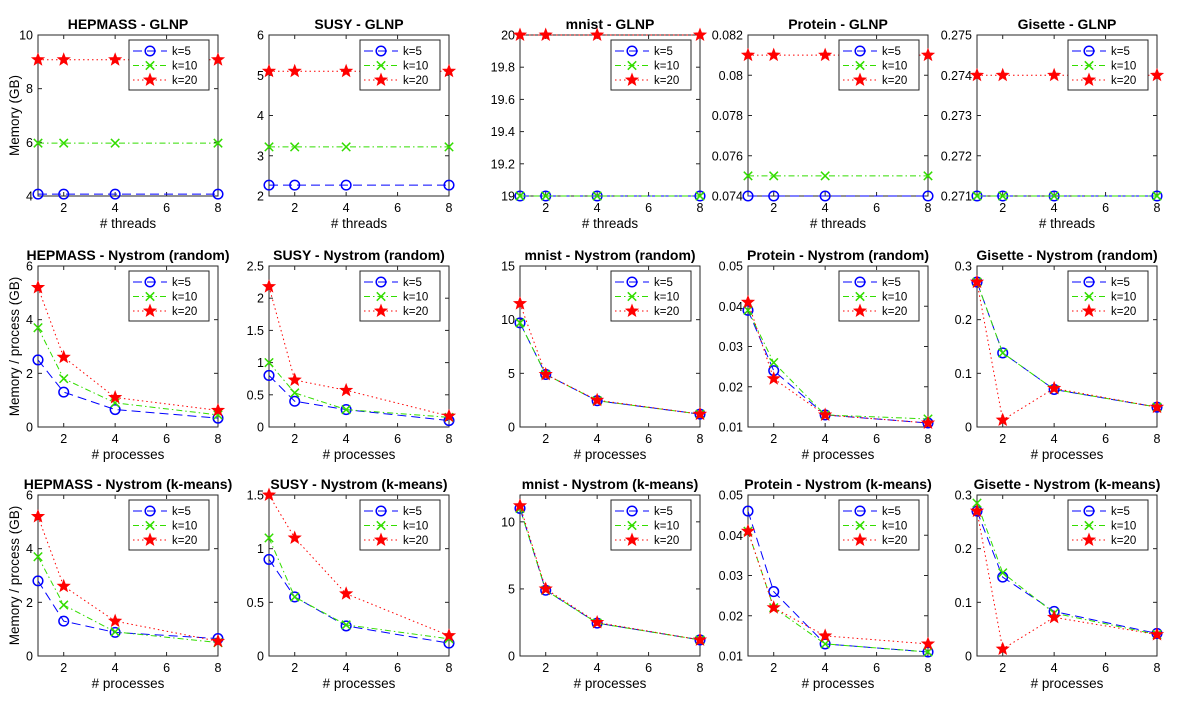 Image resolution: width=1192 pixels, height=702 pixels. Describe the element at coordinates (400, 525) in the screenshot. I see `legend: k=5 k=10 k=20` at that location.